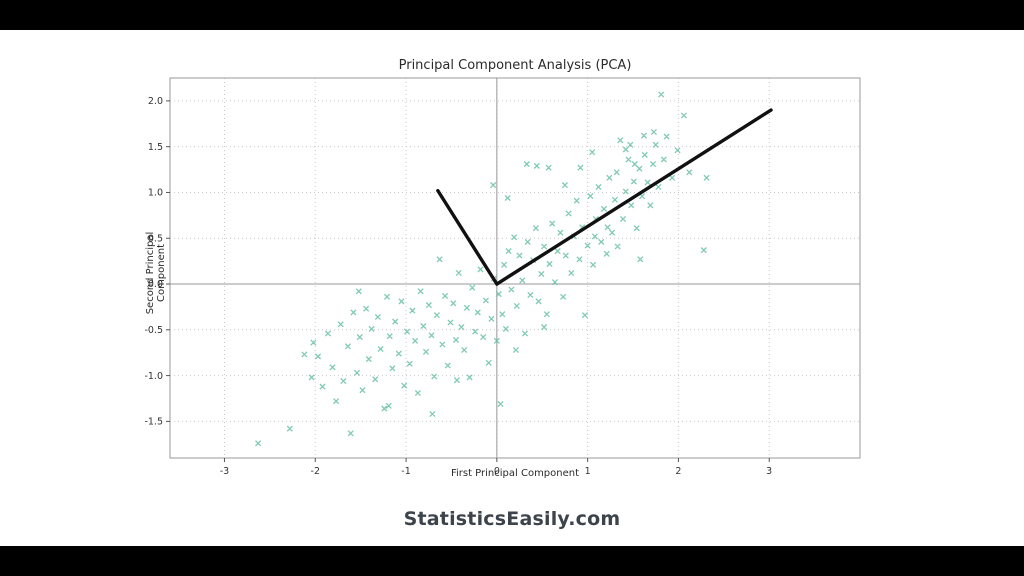 The height and width of the screenshot is (576, 1024). I want to click on x-tick-label: 1, so click(588, 471).